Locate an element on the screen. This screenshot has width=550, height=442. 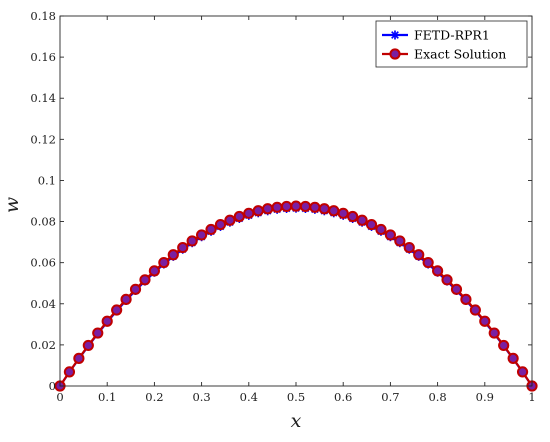
legend-marker-exact is located at coordinates (395, 54).